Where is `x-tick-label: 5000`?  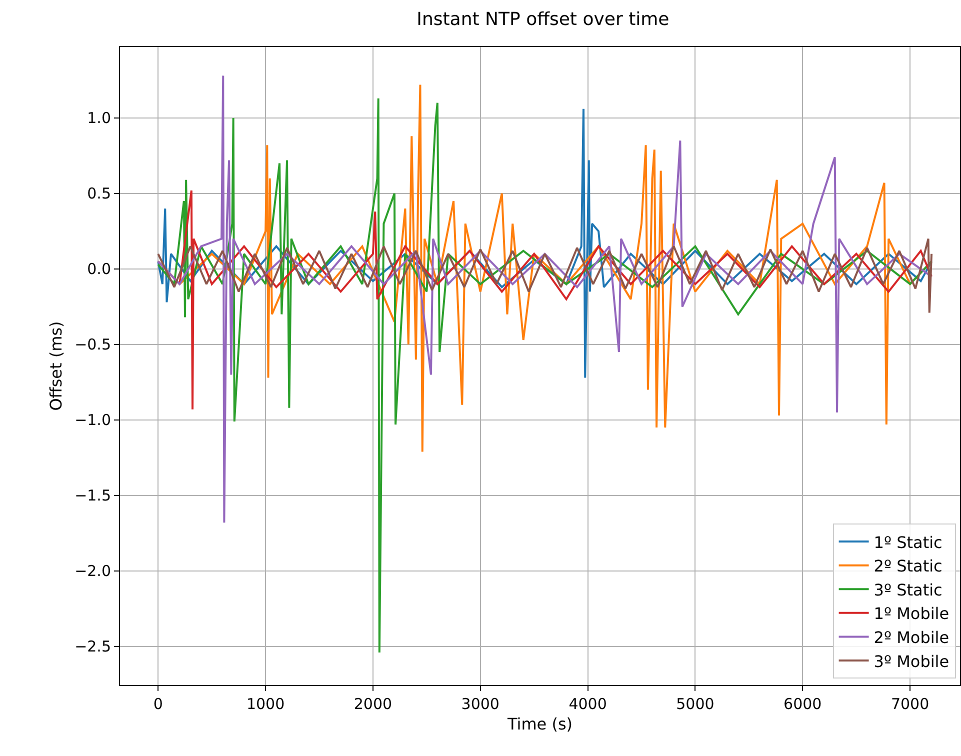
x-tick-label: 5000 is located at coordinates (695, 704).